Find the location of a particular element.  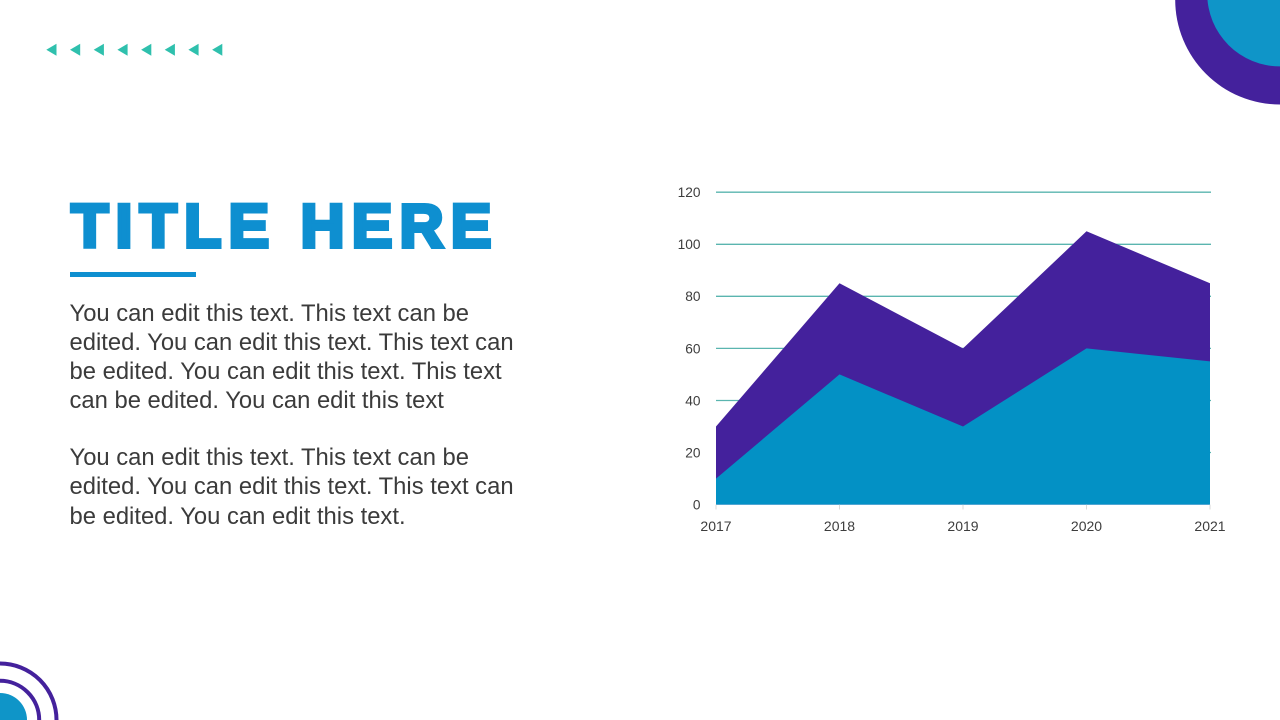

svg-text: 100 is located at coordinates (689, 244).